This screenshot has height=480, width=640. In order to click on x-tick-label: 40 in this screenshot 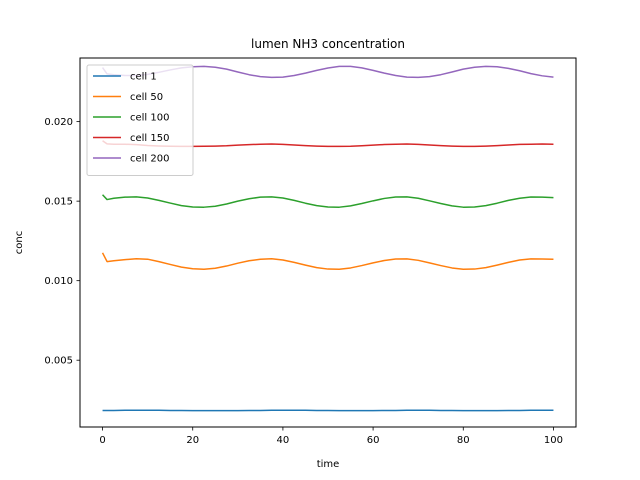, I will do `click(283, 440)`.